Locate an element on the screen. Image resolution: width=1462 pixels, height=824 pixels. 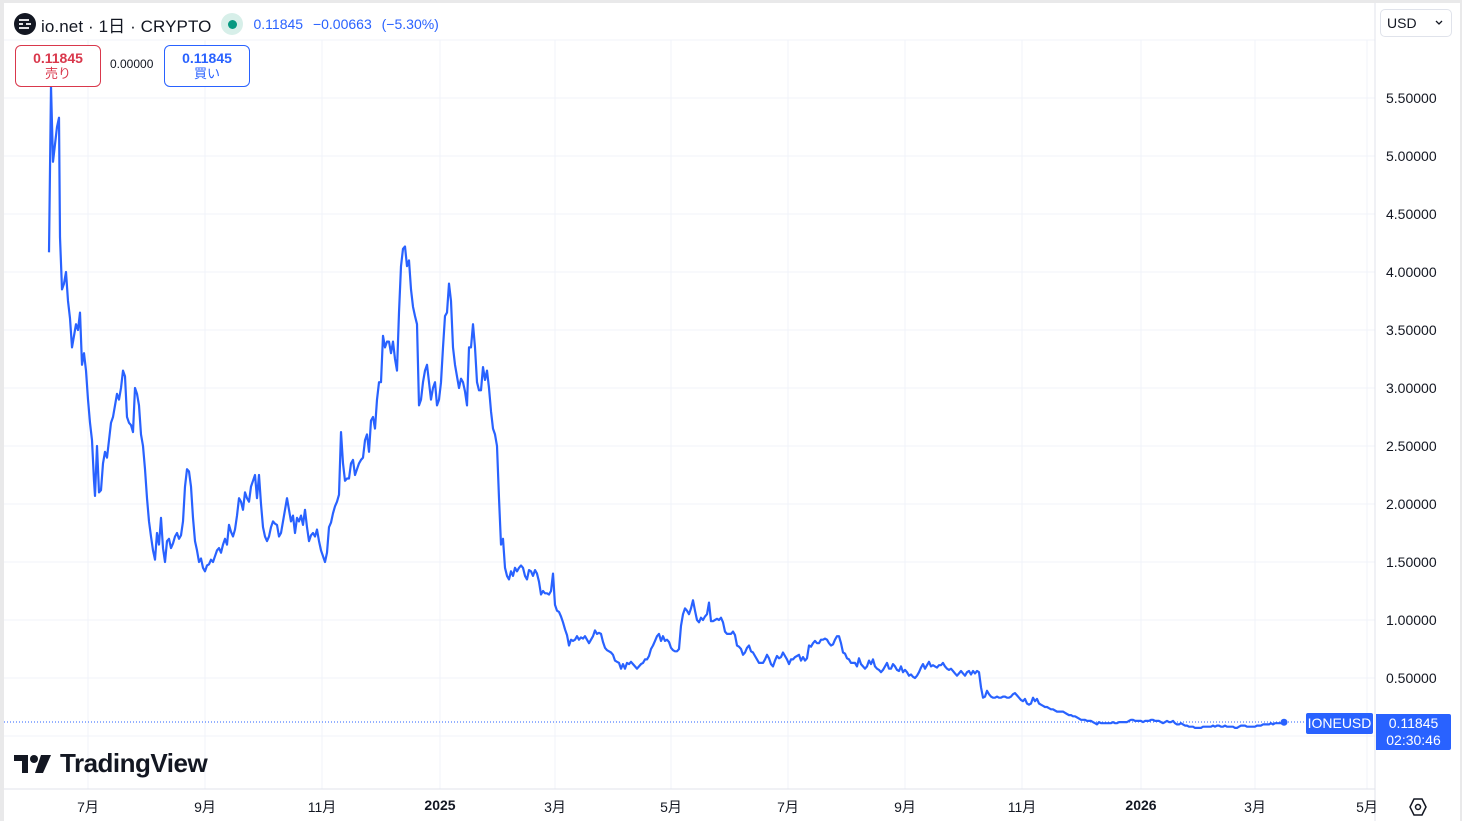
price-scale-label: 1.00000 is located at coordinates (1411, 620).